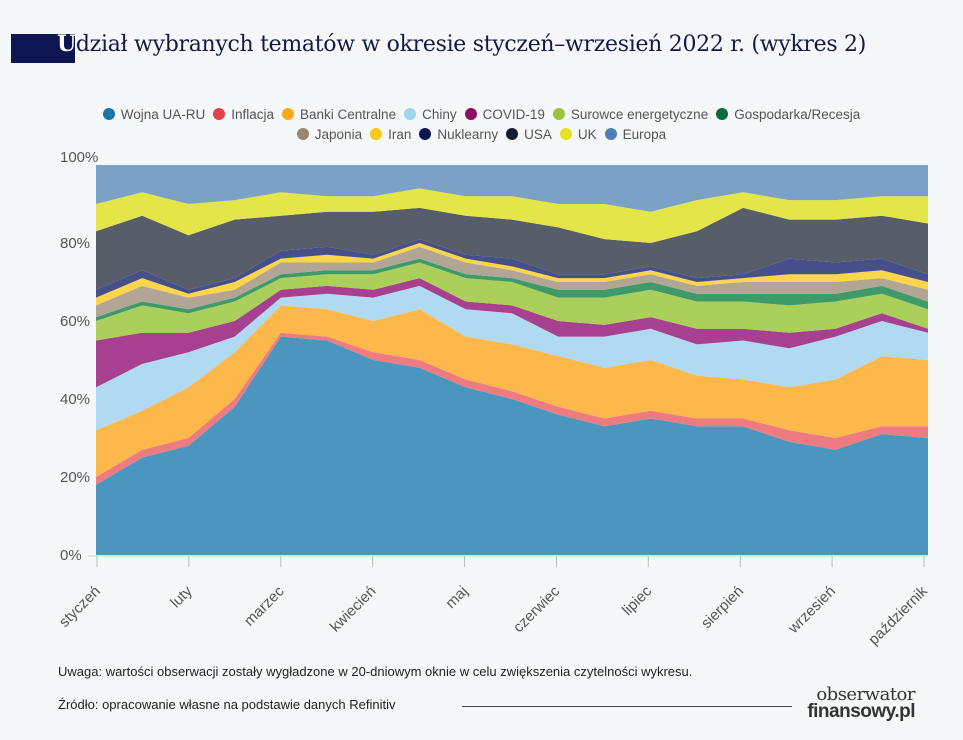  I want to click on legend-label: Surowce energetyczne, so click(639, 114).